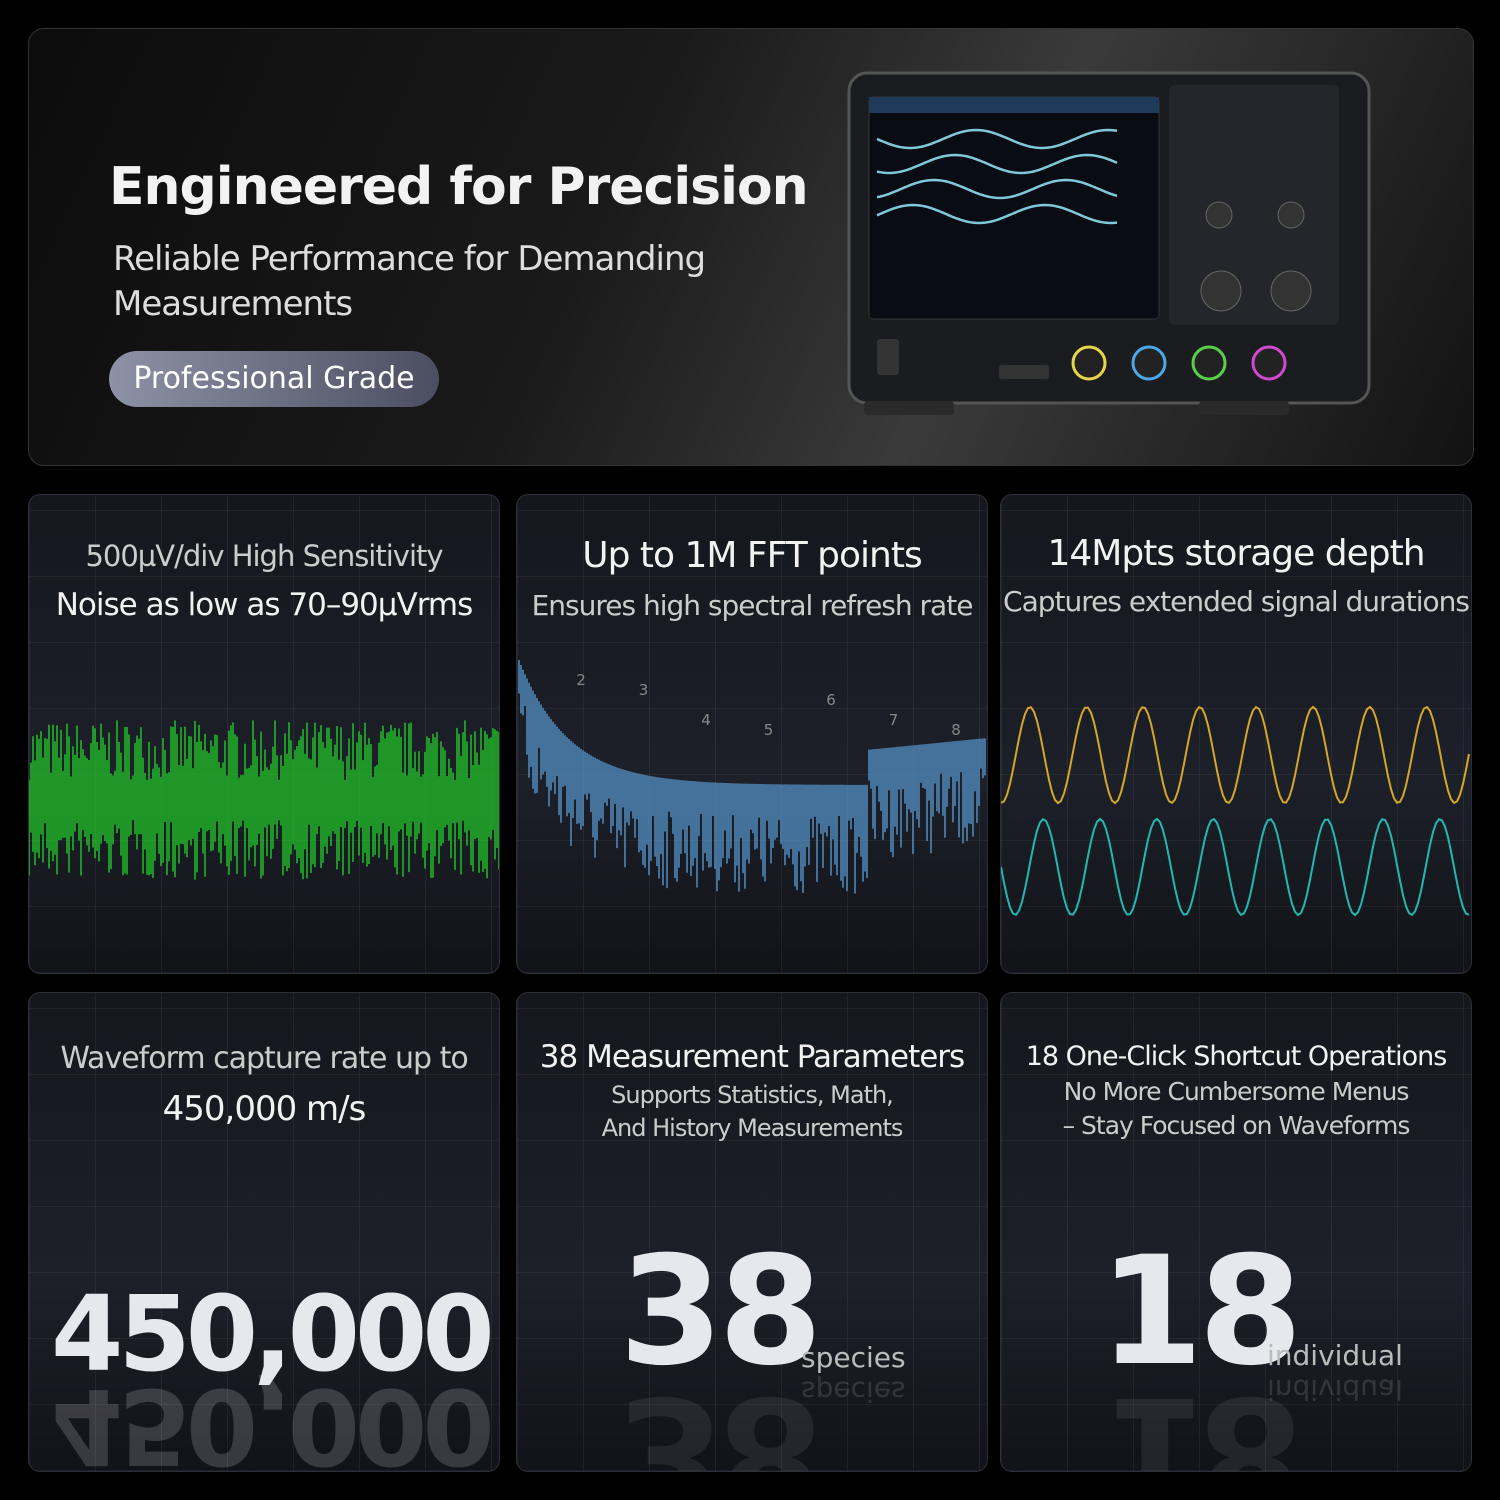 The height and width of the screenshot is (1500, 1500). I want to click on card-line: No More Cumbersome Menus, so click(1236, 1091).